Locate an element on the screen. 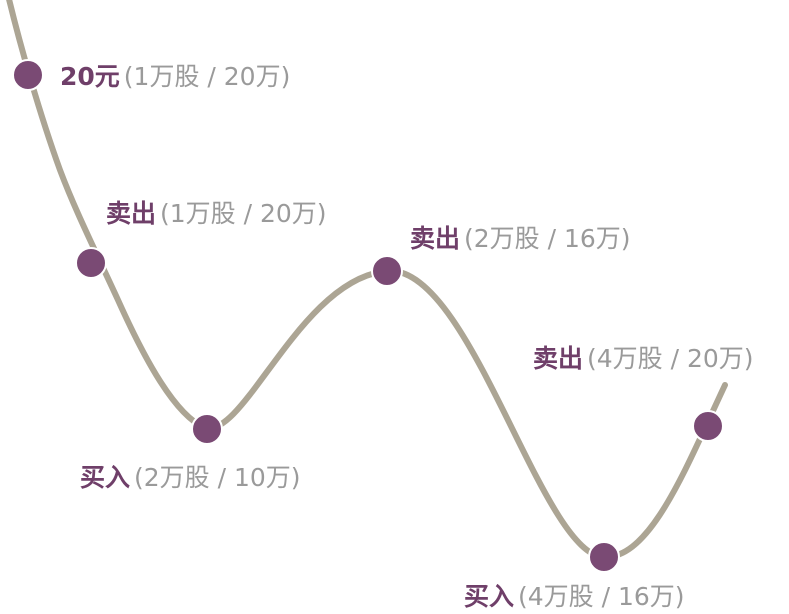 The image size is (789, 614). point-label-6: 卖出 (4万股 / 20万) is located at coordinates (643, 358).